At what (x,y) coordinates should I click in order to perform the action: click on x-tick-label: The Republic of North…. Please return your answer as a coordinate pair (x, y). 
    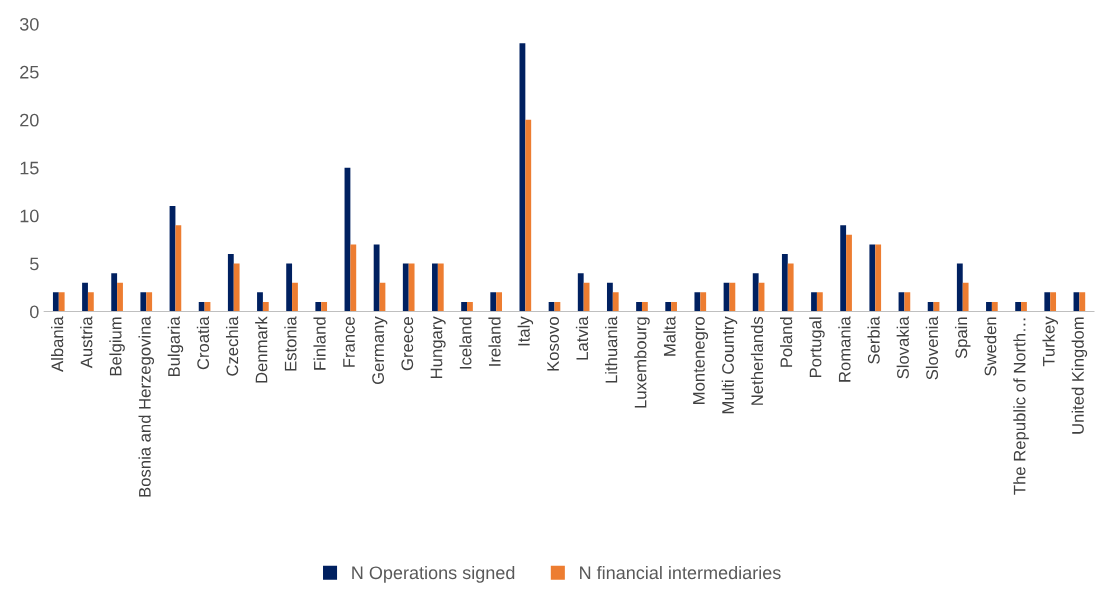
    Looking at the image, I should click on (1021, 406).